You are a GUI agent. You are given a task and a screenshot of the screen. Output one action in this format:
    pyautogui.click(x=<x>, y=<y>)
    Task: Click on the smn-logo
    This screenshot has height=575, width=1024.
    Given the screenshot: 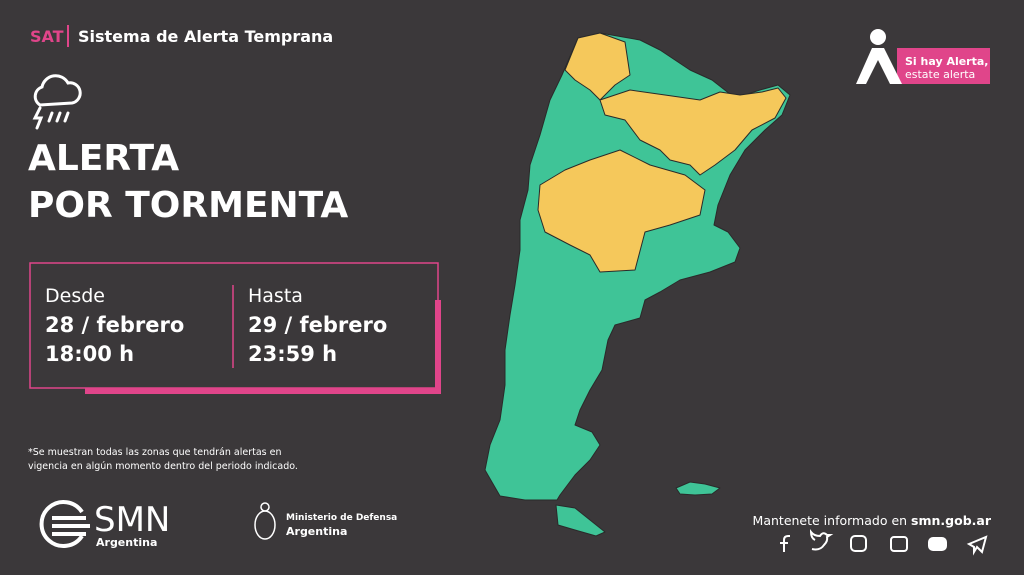 What is the action you would take?
    pyautogui.click(x=64, y=524)
    